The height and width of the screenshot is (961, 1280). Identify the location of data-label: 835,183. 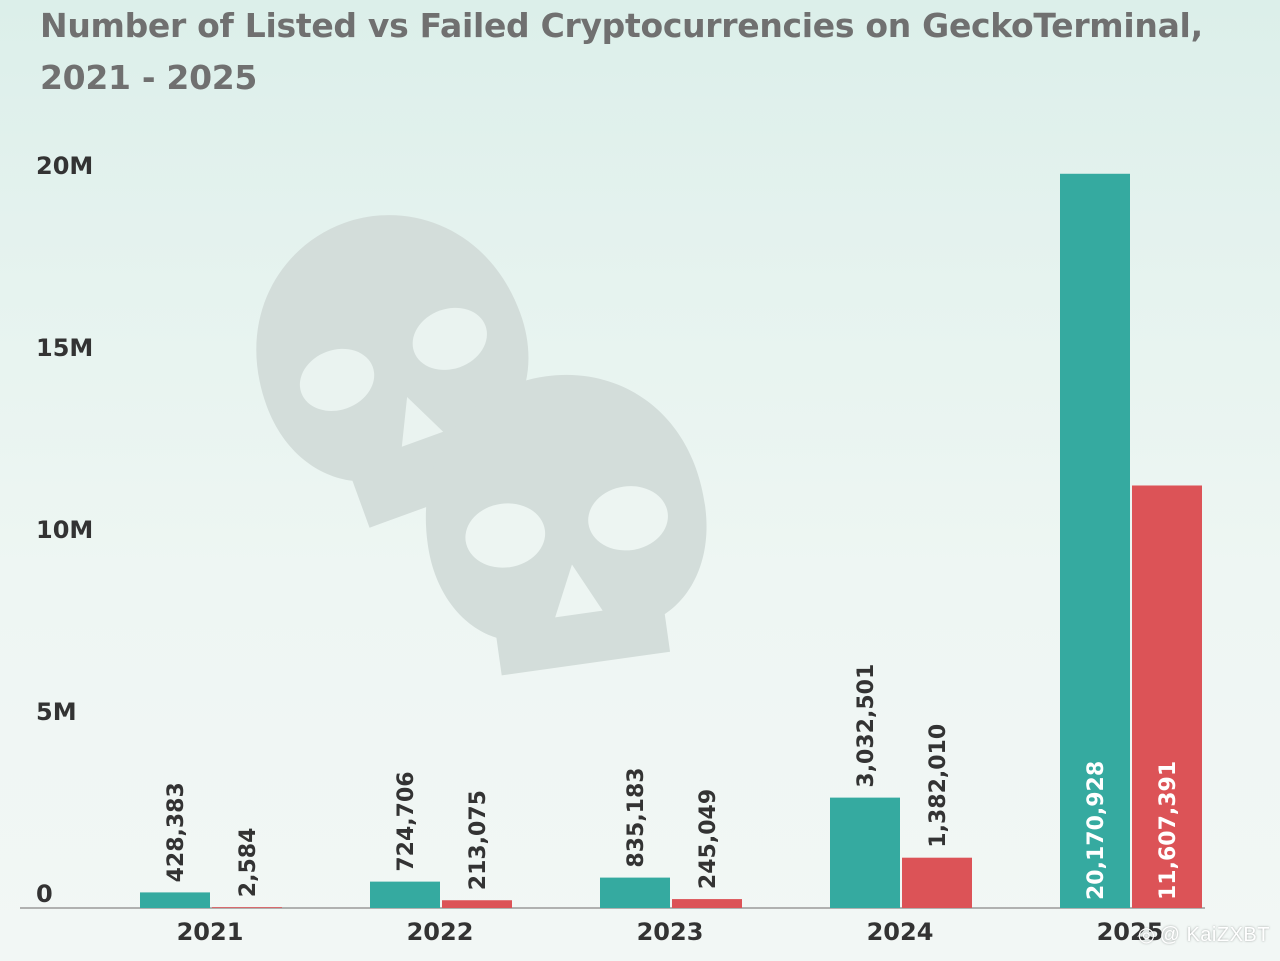
(636, 817).